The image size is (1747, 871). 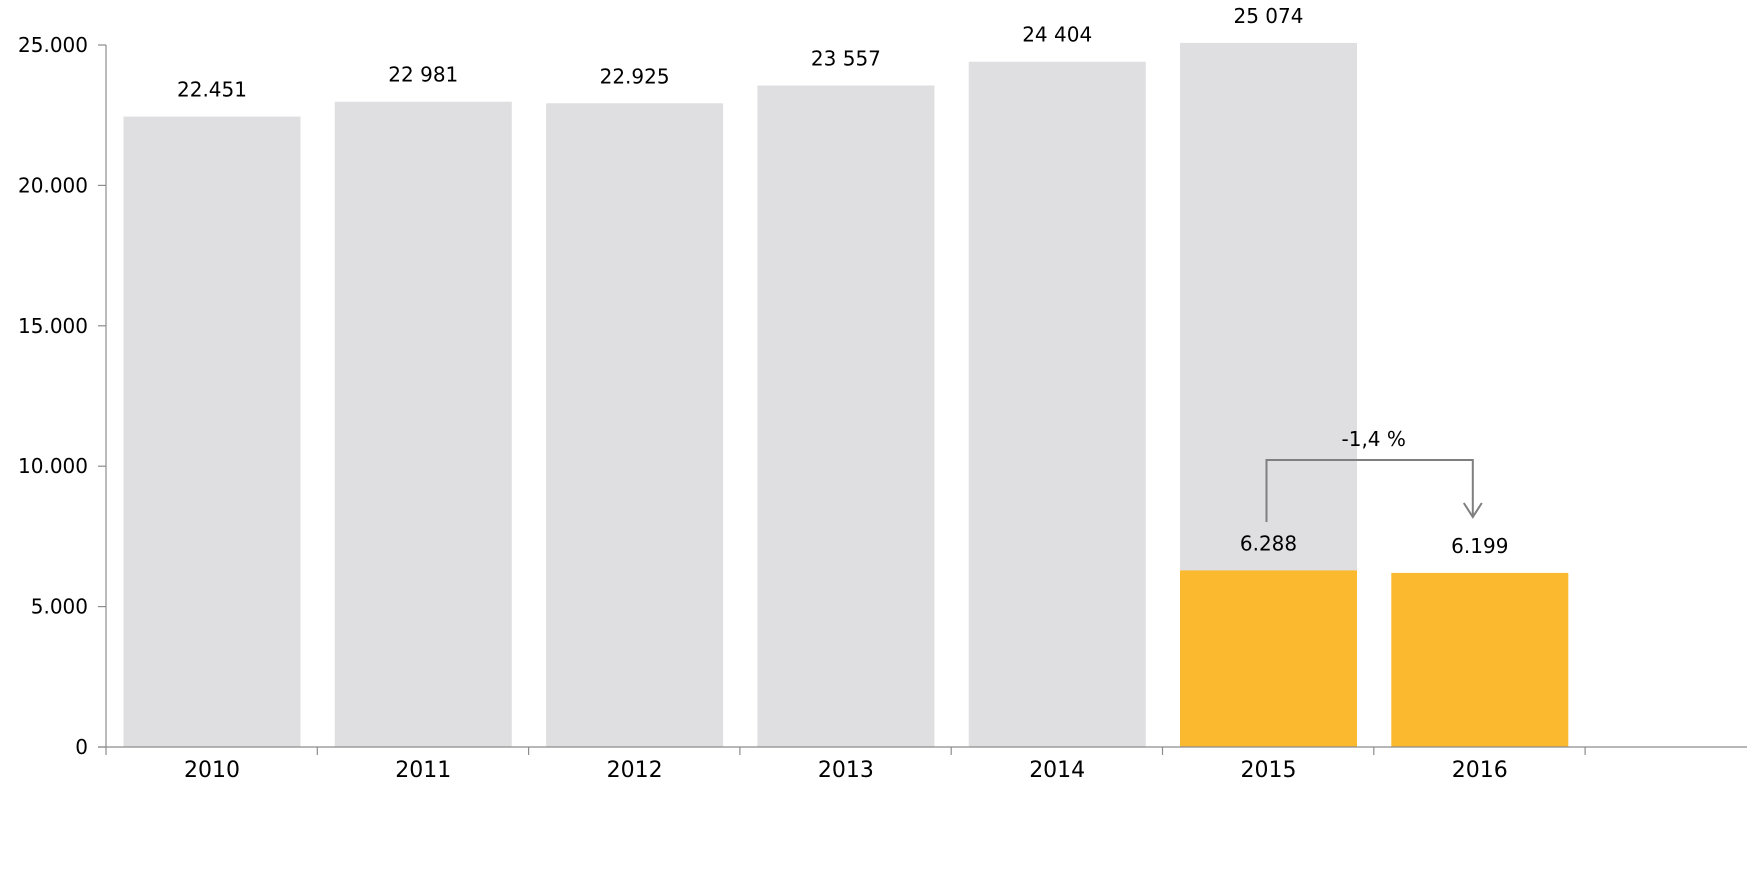 What do you see at coordinates (81, 747) in the screenshot?
I see `y-tick-label-0: 0` at bounding box center [81, 747].